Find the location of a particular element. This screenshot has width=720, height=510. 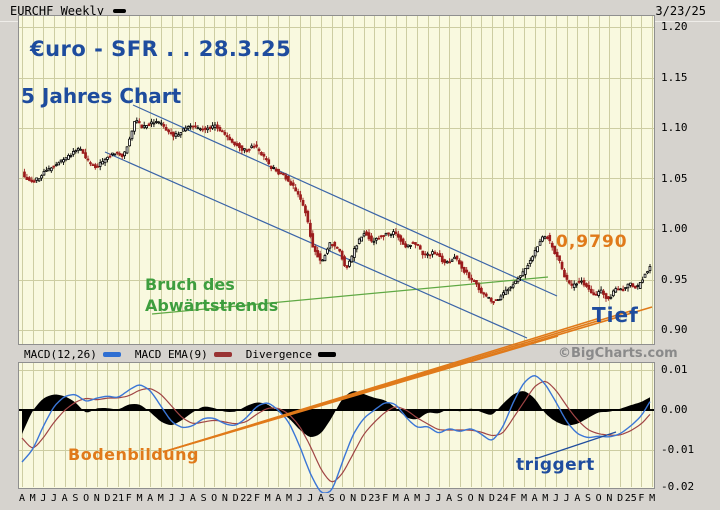

price-axis-tick: 0.95 is located at coordinates (674, 279).